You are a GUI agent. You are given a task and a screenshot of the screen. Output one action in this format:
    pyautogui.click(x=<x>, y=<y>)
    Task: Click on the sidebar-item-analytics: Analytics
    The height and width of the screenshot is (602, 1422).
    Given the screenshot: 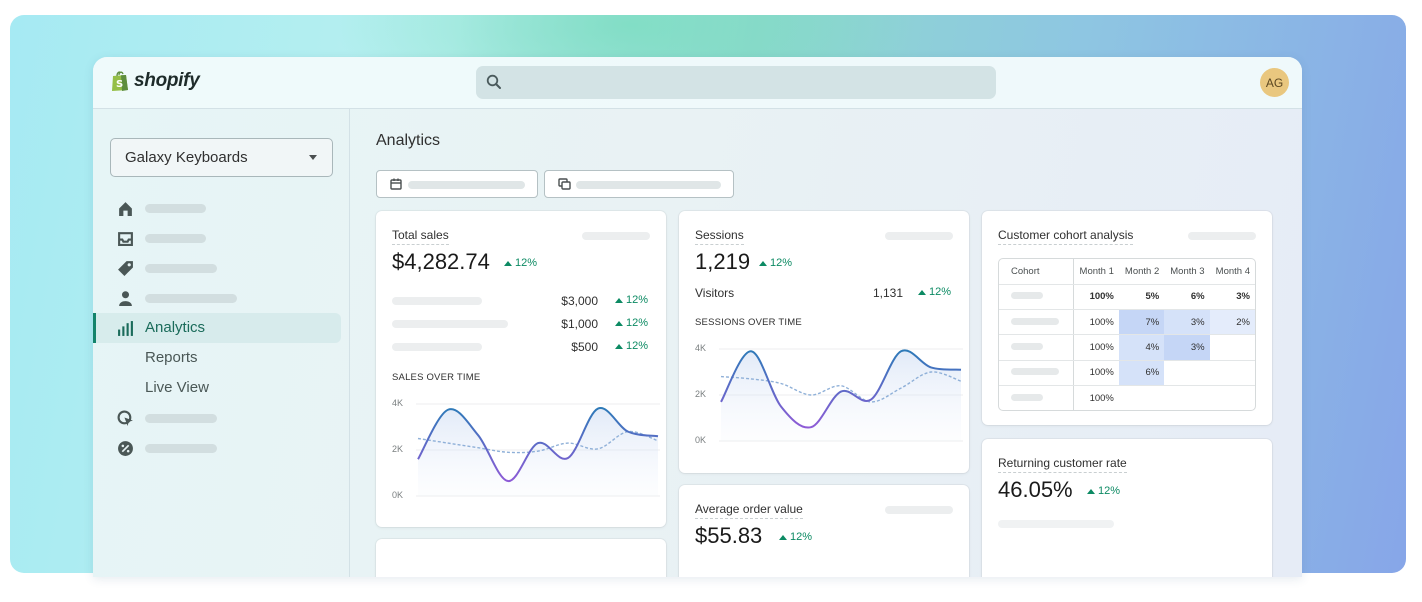 What is the action you would take?
    pyautogui.click(x=217, y=328)
    